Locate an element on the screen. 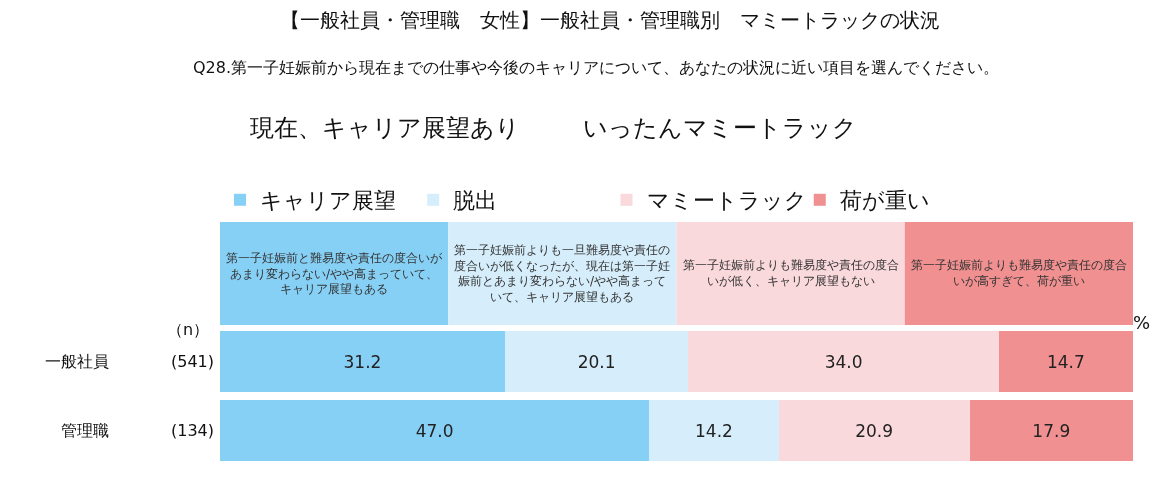  text: 第一子妊娠前と難易度や責任の度合いがあまり変わらない/やや高まっていて、キャリア展望もある is located at coordinates (334, 274).